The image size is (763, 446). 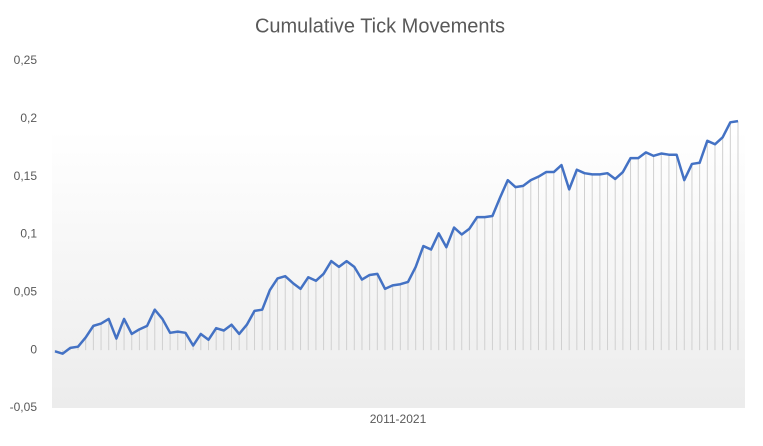 What do you see at coordinates (26, 60) in the screenshot?
I see `y-tick-label: 0,25` at bounding box center [26, 60].